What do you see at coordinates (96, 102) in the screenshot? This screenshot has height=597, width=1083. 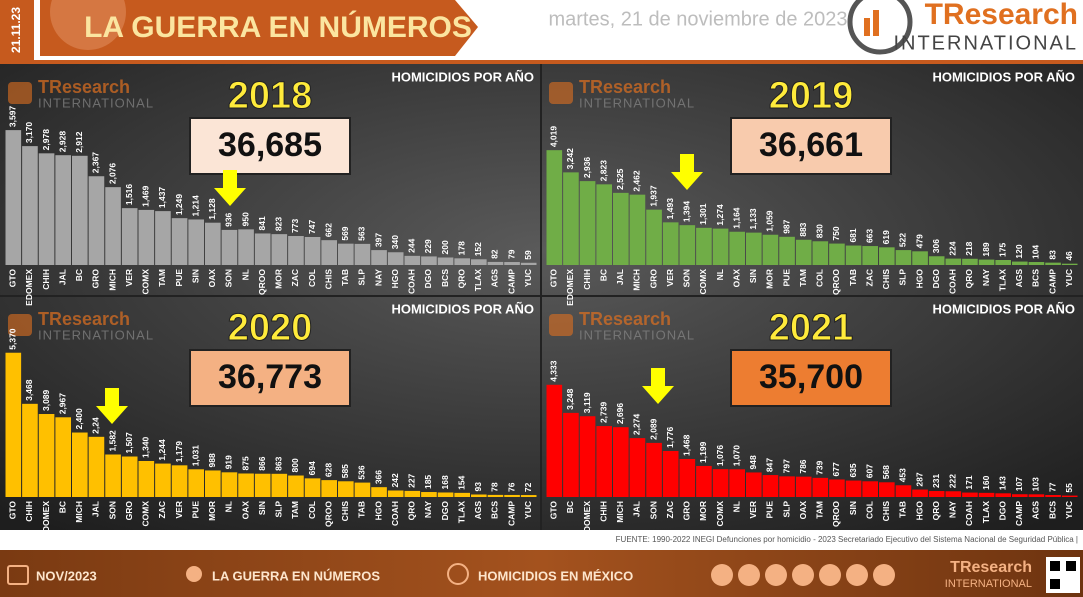 I see `panel-logo-sub: INTERNATIONAL` at bounding box center [96, 102].